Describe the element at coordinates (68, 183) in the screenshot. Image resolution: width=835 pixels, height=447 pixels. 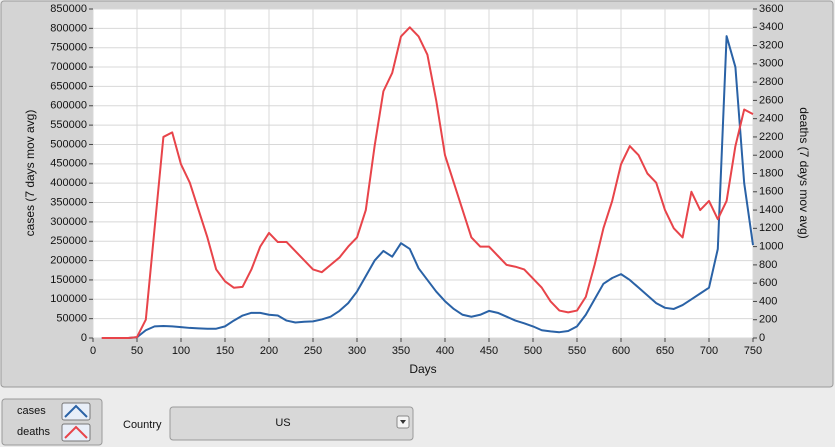
I see `y-tick-label: 400000` at that location.